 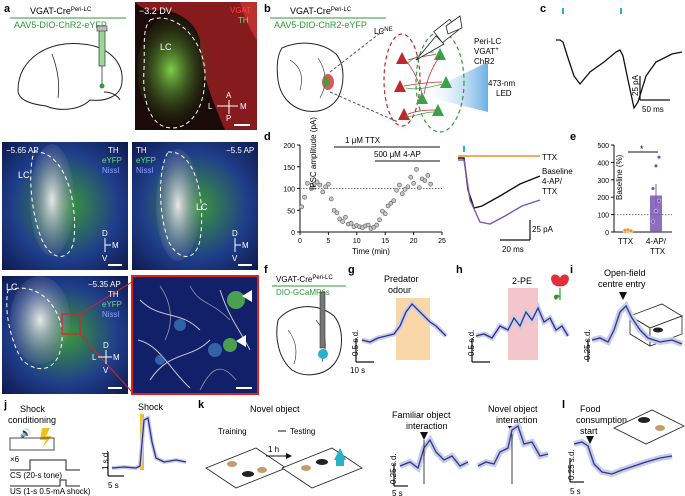 I want to click on panel-c-scale-x: 50 ms, so click(x=653, y=109).